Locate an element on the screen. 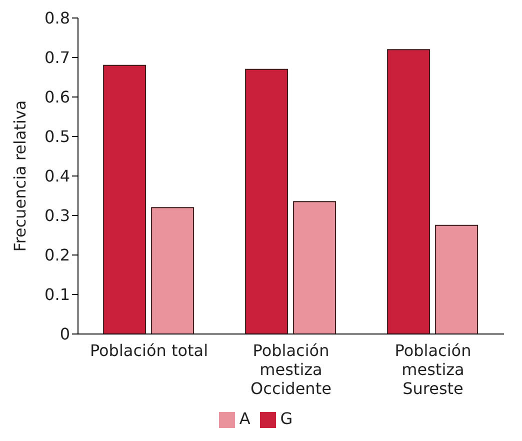  legend-label: A is located at coordinates (244, 418).